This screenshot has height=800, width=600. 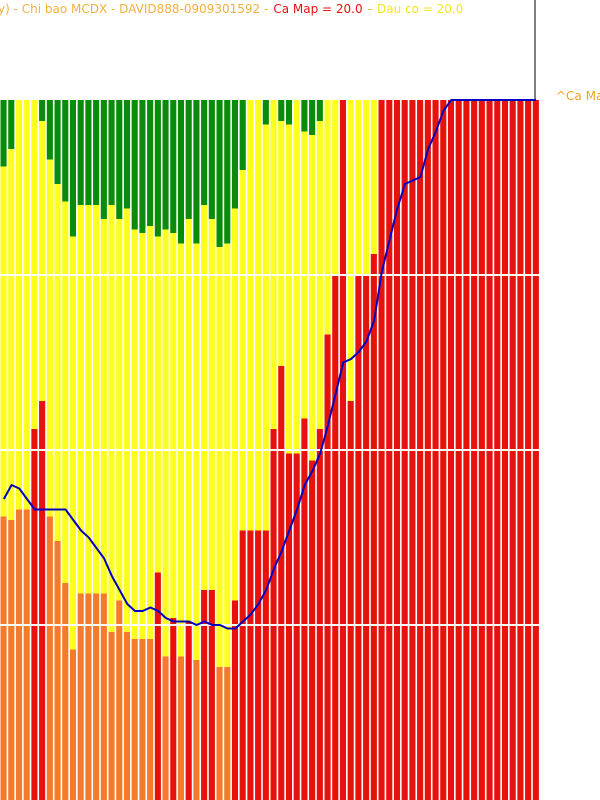 What do you see at coordinates (317, 9) in the screenshot?
I see `title-part: Ca Map = 20.0` at bounding box center [317, 9].